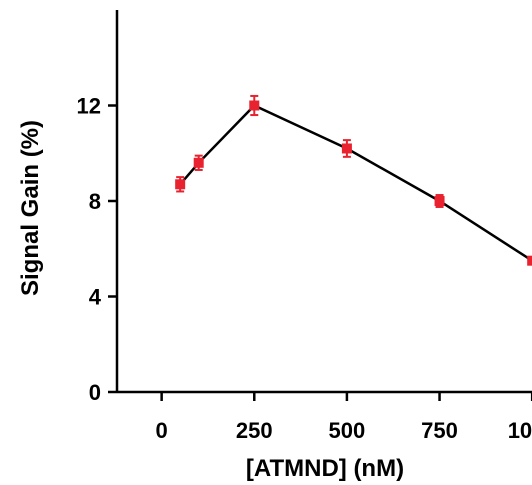 The width and height of the screenshot is (532, 485). I want to click on x-tick-label: 250, so click(254, 430).